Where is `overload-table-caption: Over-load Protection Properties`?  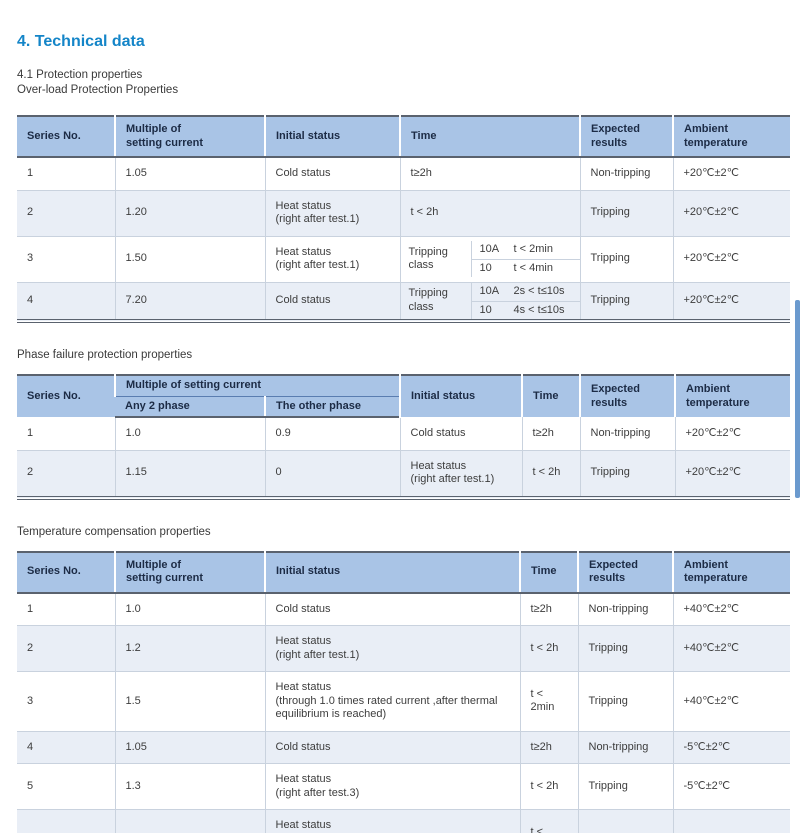 overload-table-caption: Over-load Protection Properties is located at coordinates (98, 90).